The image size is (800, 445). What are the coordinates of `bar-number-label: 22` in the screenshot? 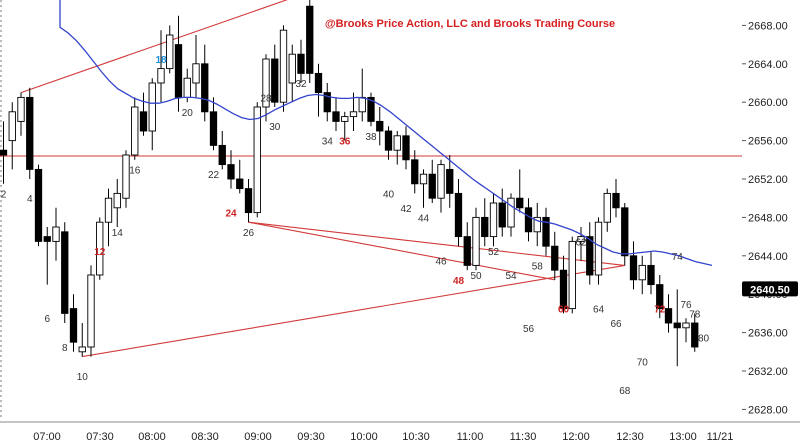 It's located at (214, 175).